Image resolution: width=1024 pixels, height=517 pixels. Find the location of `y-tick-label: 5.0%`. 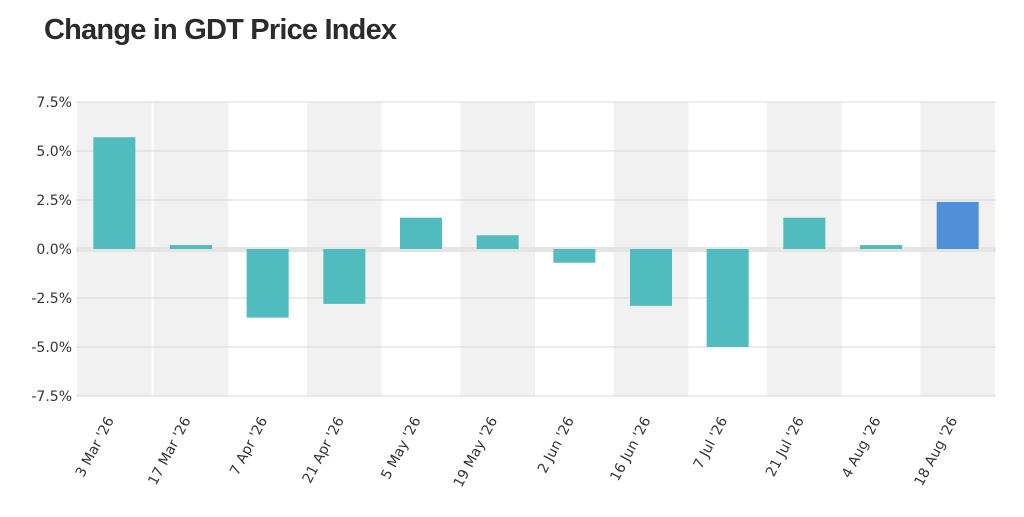

y-tick-label: 5.0% is located at coordinates (54, 152).